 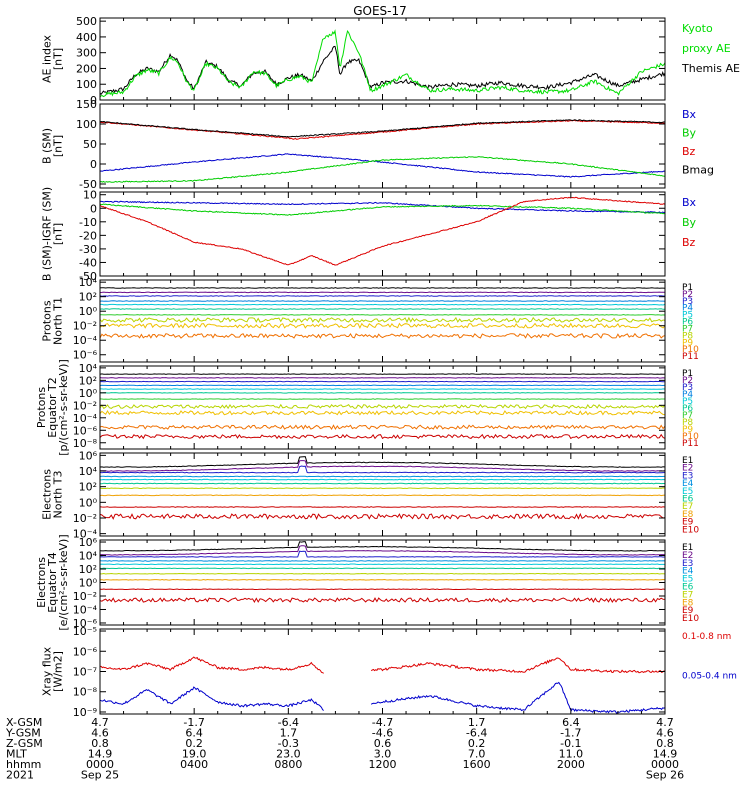 What do you see at coordinates (288, 754) in the screenshot?
I see `footer-value: 23.0` at bounding box center [288, 754].